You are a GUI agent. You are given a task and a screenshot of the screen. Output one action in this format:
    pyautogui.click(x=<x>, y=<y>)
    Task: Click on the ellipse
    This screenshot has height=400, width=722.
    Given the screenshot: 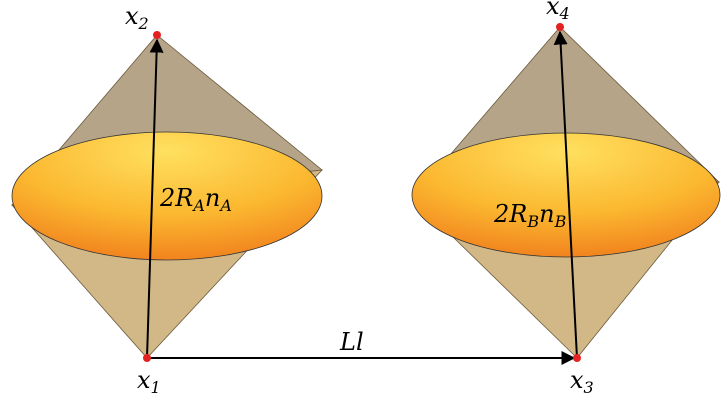 What is the action you would take?
    pyautogui.click(x=167, y=196)
    